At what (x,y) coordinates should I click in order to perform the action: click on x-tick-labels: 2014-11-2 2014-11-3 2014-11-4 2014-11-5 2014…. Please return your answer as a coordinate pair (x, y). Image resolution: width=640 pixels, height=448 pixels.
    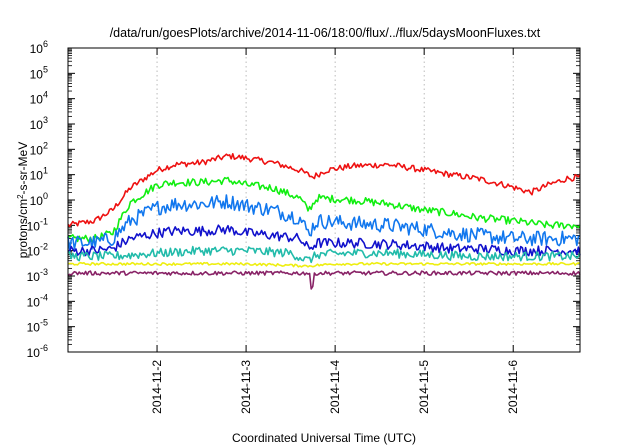
    Looking at the image, I should click on (335, 387).